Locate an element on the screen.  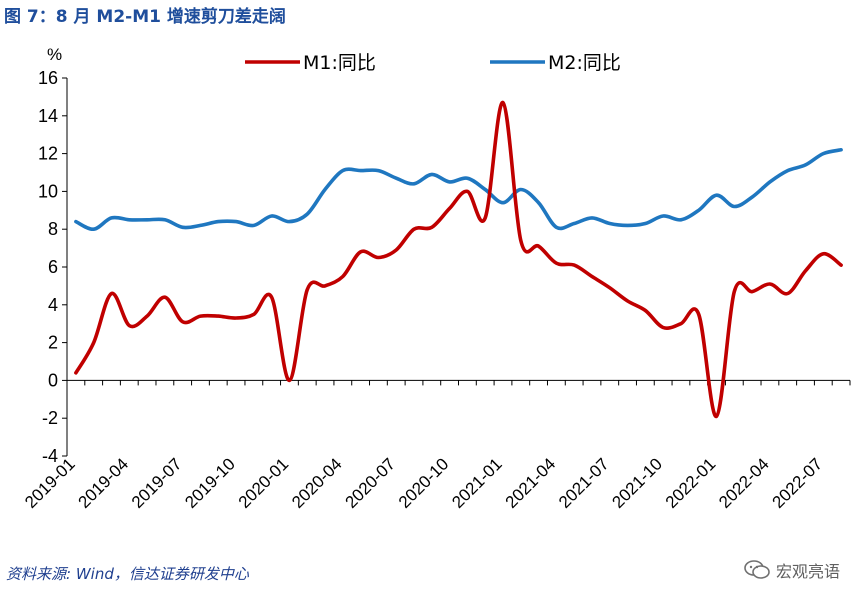
figure-title: 图 7：8 月 M2-M1 增速剪刀差走阔 is located at coordinates (145, 17).